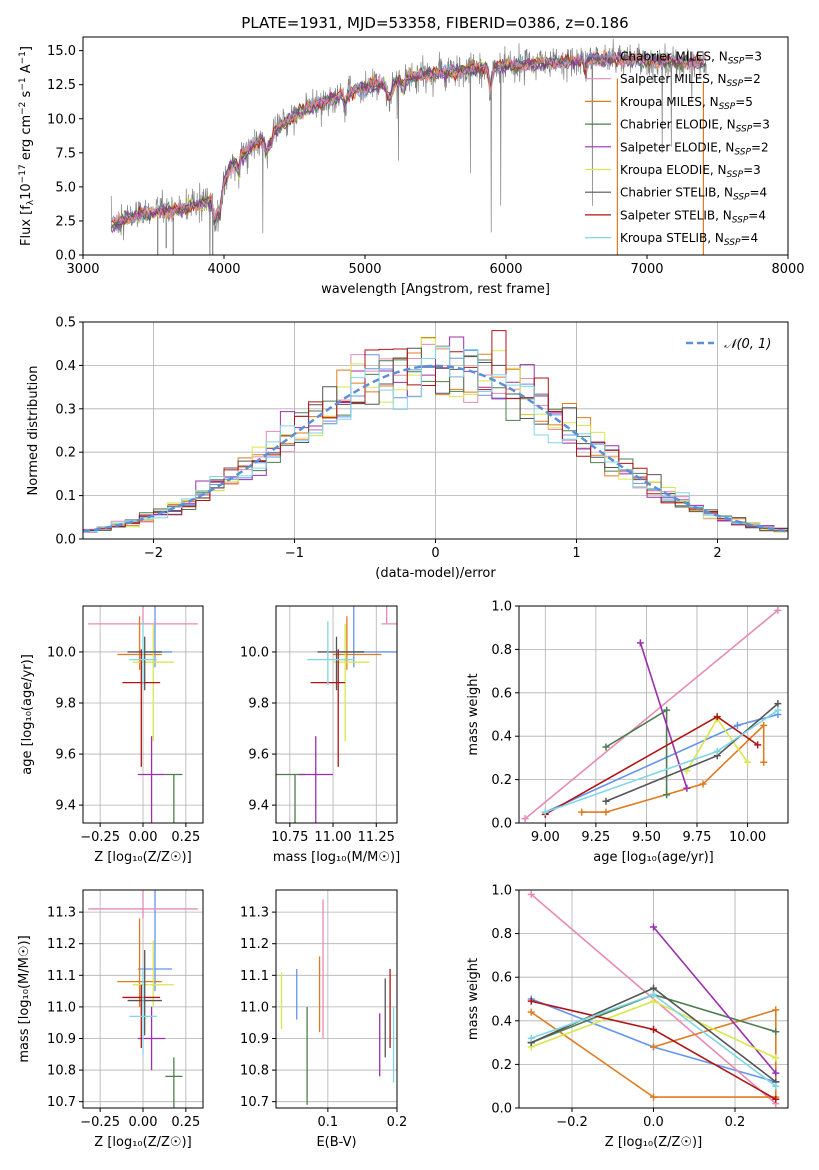  What do you see at coordinates (143, 999) in the screenshot?
I see `mass_vs_Z-plot-area` at bounding box center [143, 999].